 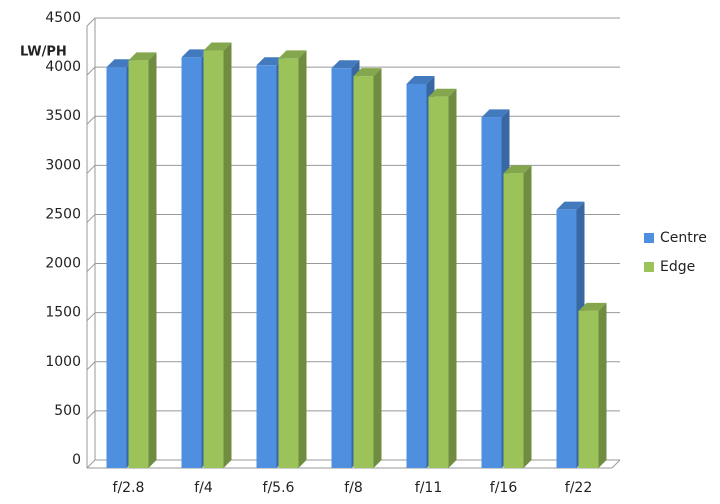 I want to click on x-tick-label: f/22, so click(x=578, y=488).